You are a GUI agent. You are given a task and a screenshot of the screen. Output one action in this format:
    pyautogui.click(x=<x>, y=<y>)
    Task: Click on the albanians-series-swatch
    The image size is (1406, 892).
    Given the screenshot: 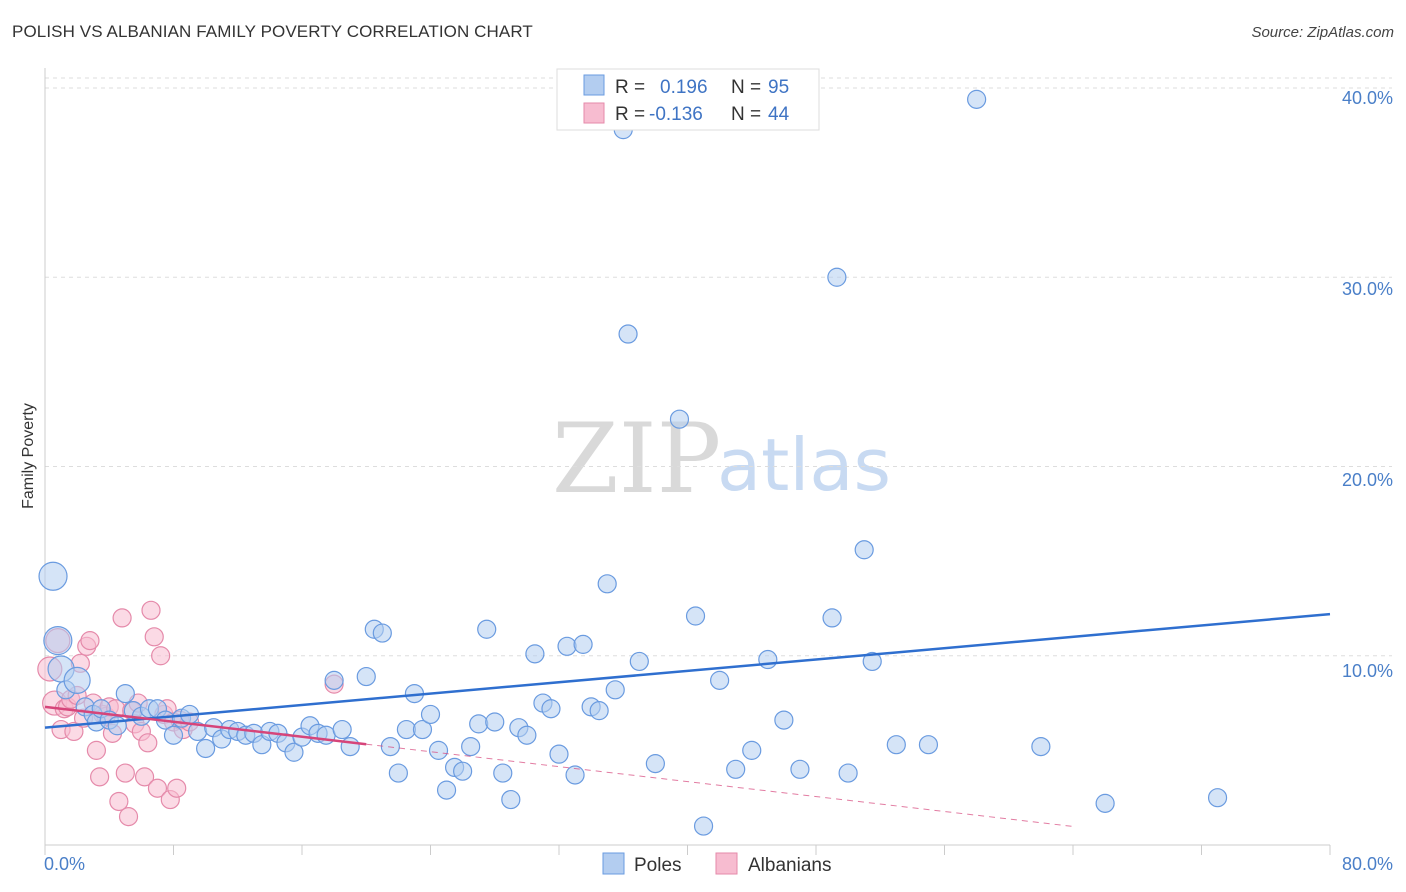 What is the action you would take?
    pyautogui.click(x=726, y=863)
    